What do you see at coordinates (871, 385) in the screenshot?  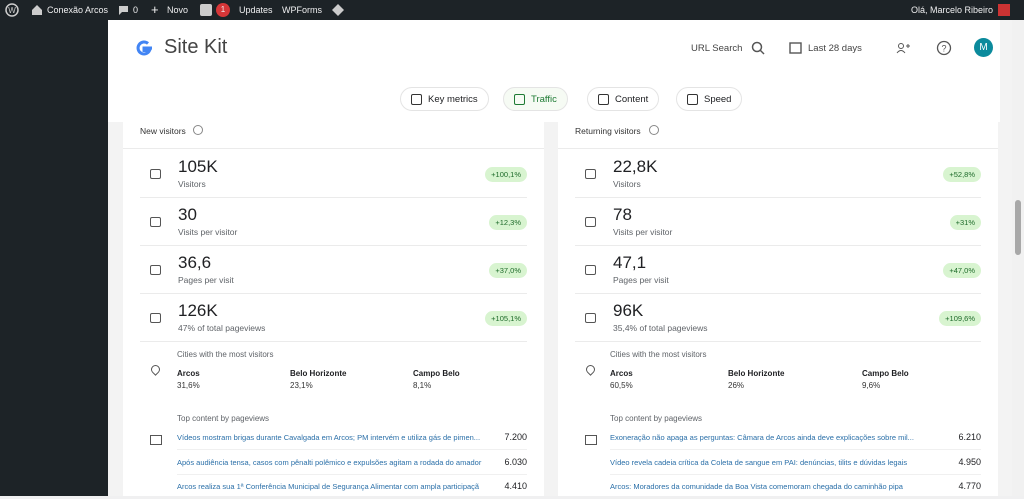 I see `city-share: 9,6%` at bounding box center [871, 385].